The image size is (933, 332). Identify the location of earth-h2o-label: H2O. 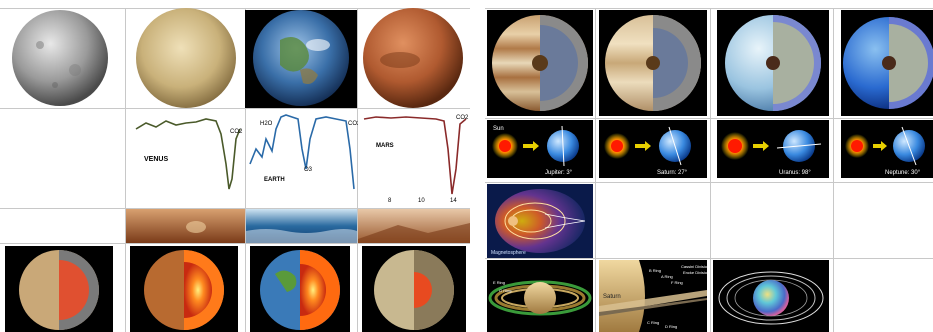
(266, 124).